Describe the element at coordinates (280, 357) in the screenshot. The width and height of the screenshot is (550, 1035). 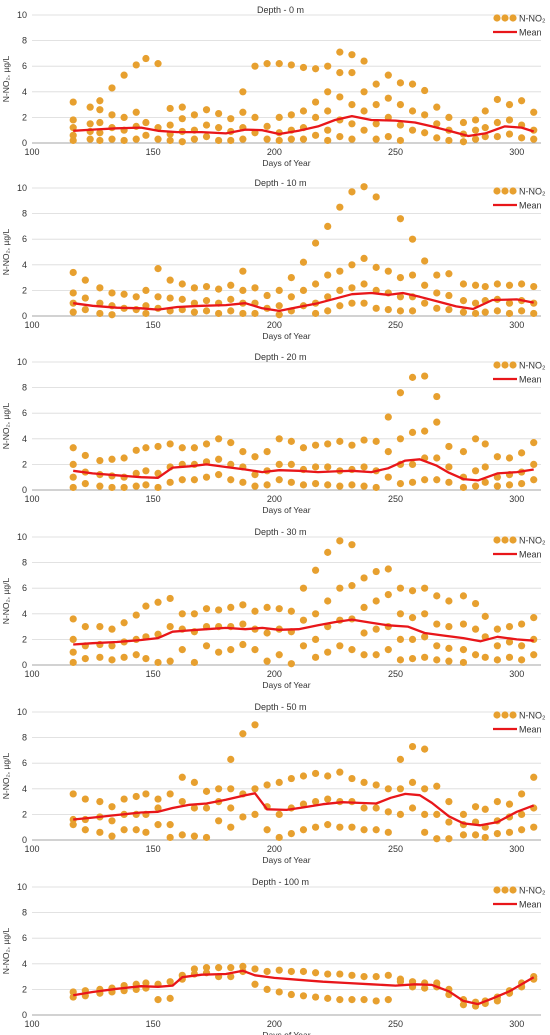
I see `panel-title: Depth - 20 m` at that location.